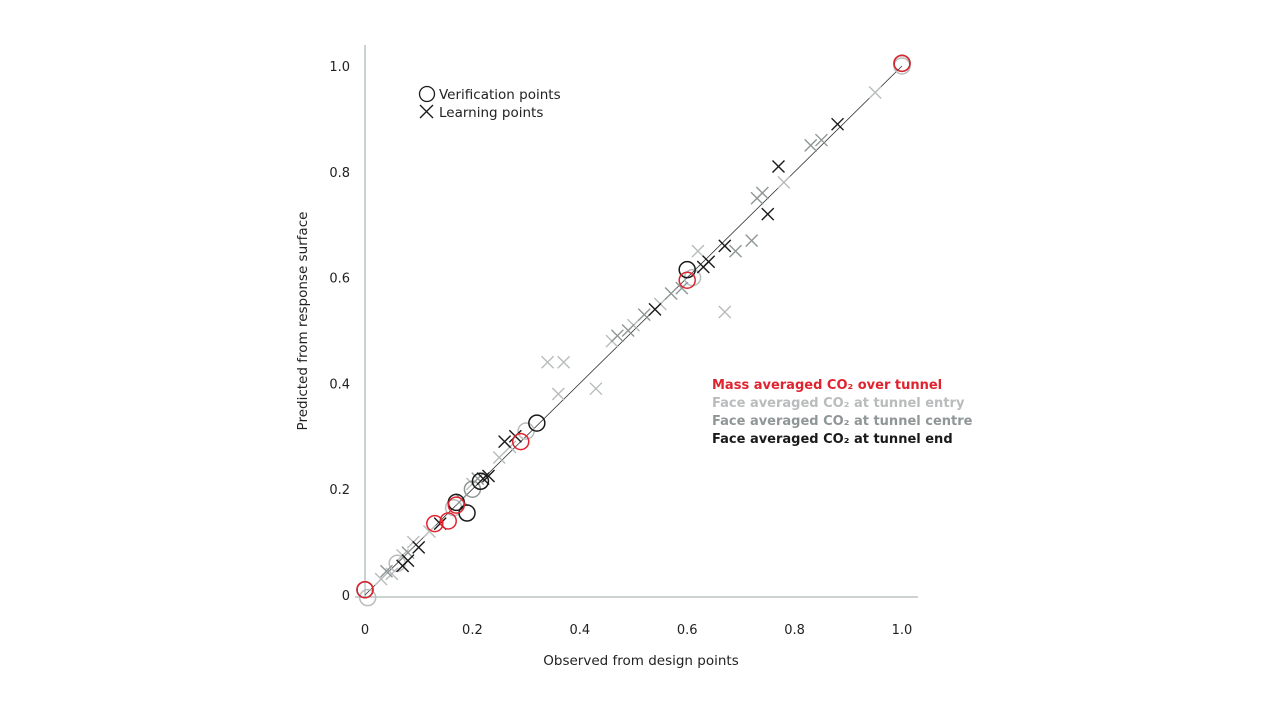 The image size is (1280, 720). I want to click on y-tick-label: 1.0, so click(339, 67).